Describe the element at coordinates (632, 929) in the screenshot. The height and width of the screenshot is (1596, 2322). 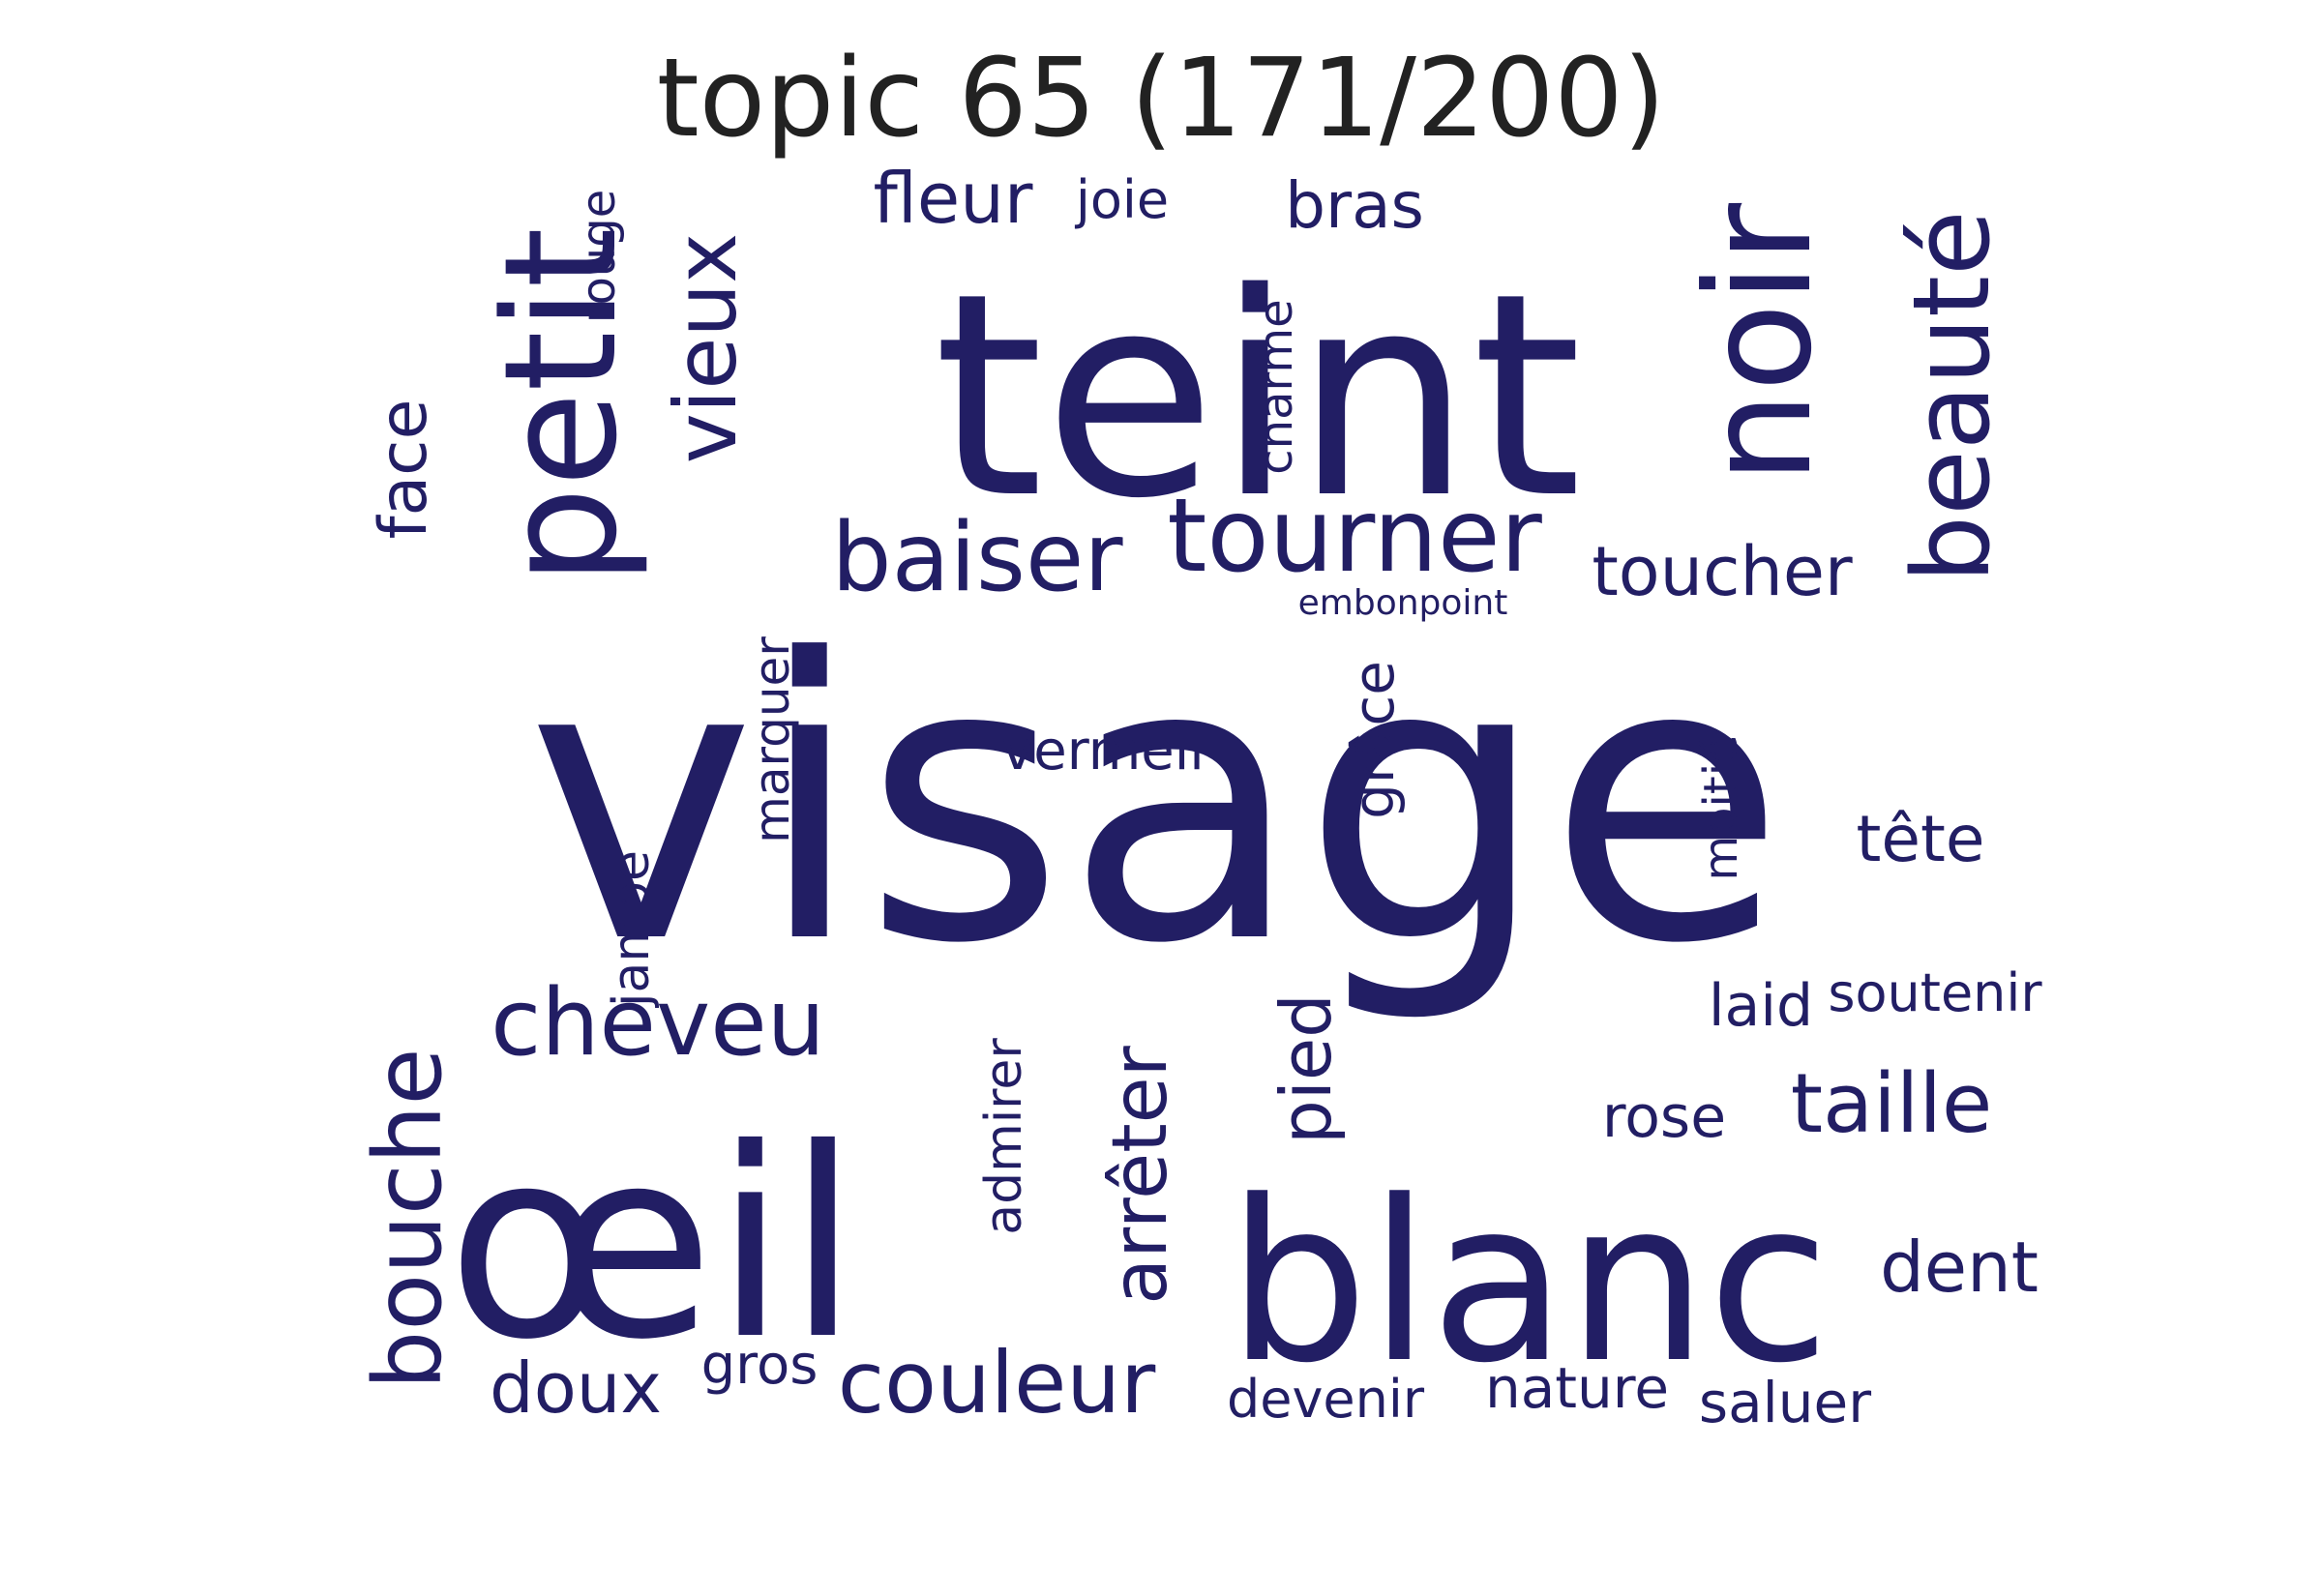
I see `cloud-word: jambe` at that location.